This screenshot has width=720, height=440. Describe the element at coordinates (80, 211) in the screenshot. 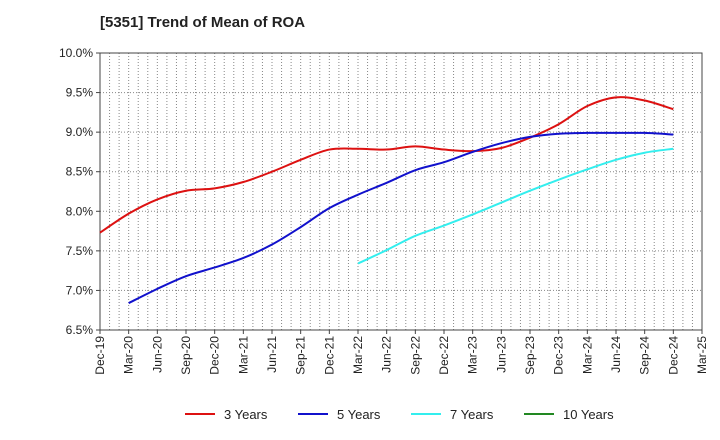

I see `y-tick-label: 8.0%` at that location.